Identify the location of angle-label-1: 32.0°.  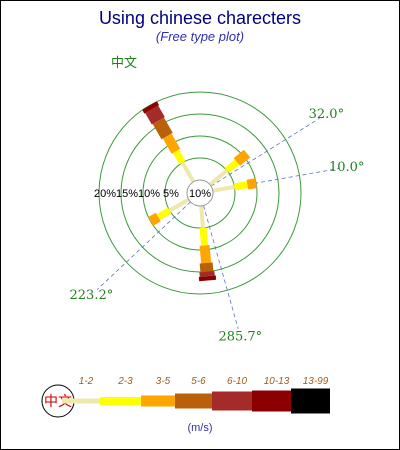
(326, 114).